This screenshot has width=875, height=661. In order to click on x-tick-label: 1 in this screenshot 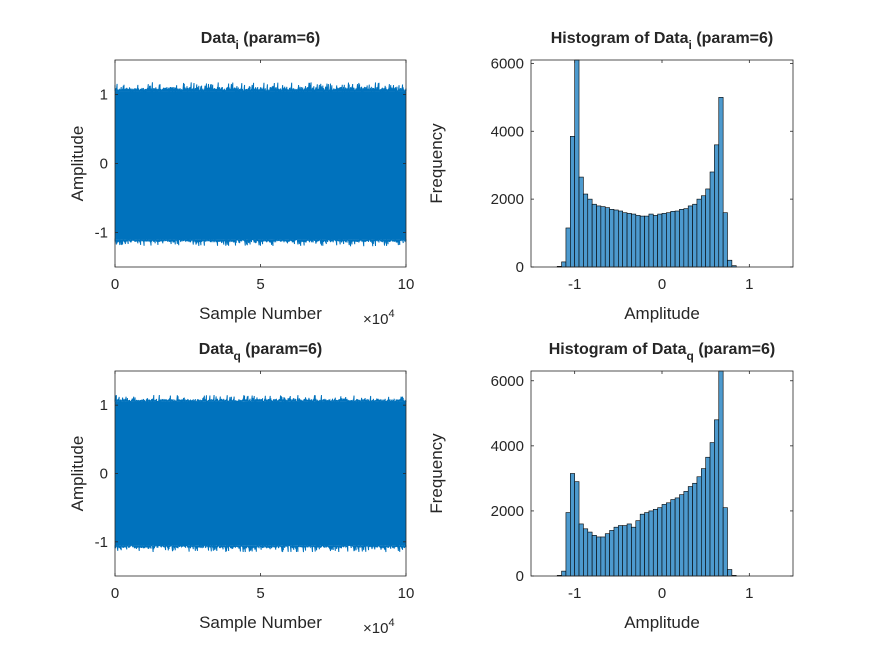, I will do `click(749, 593)`.